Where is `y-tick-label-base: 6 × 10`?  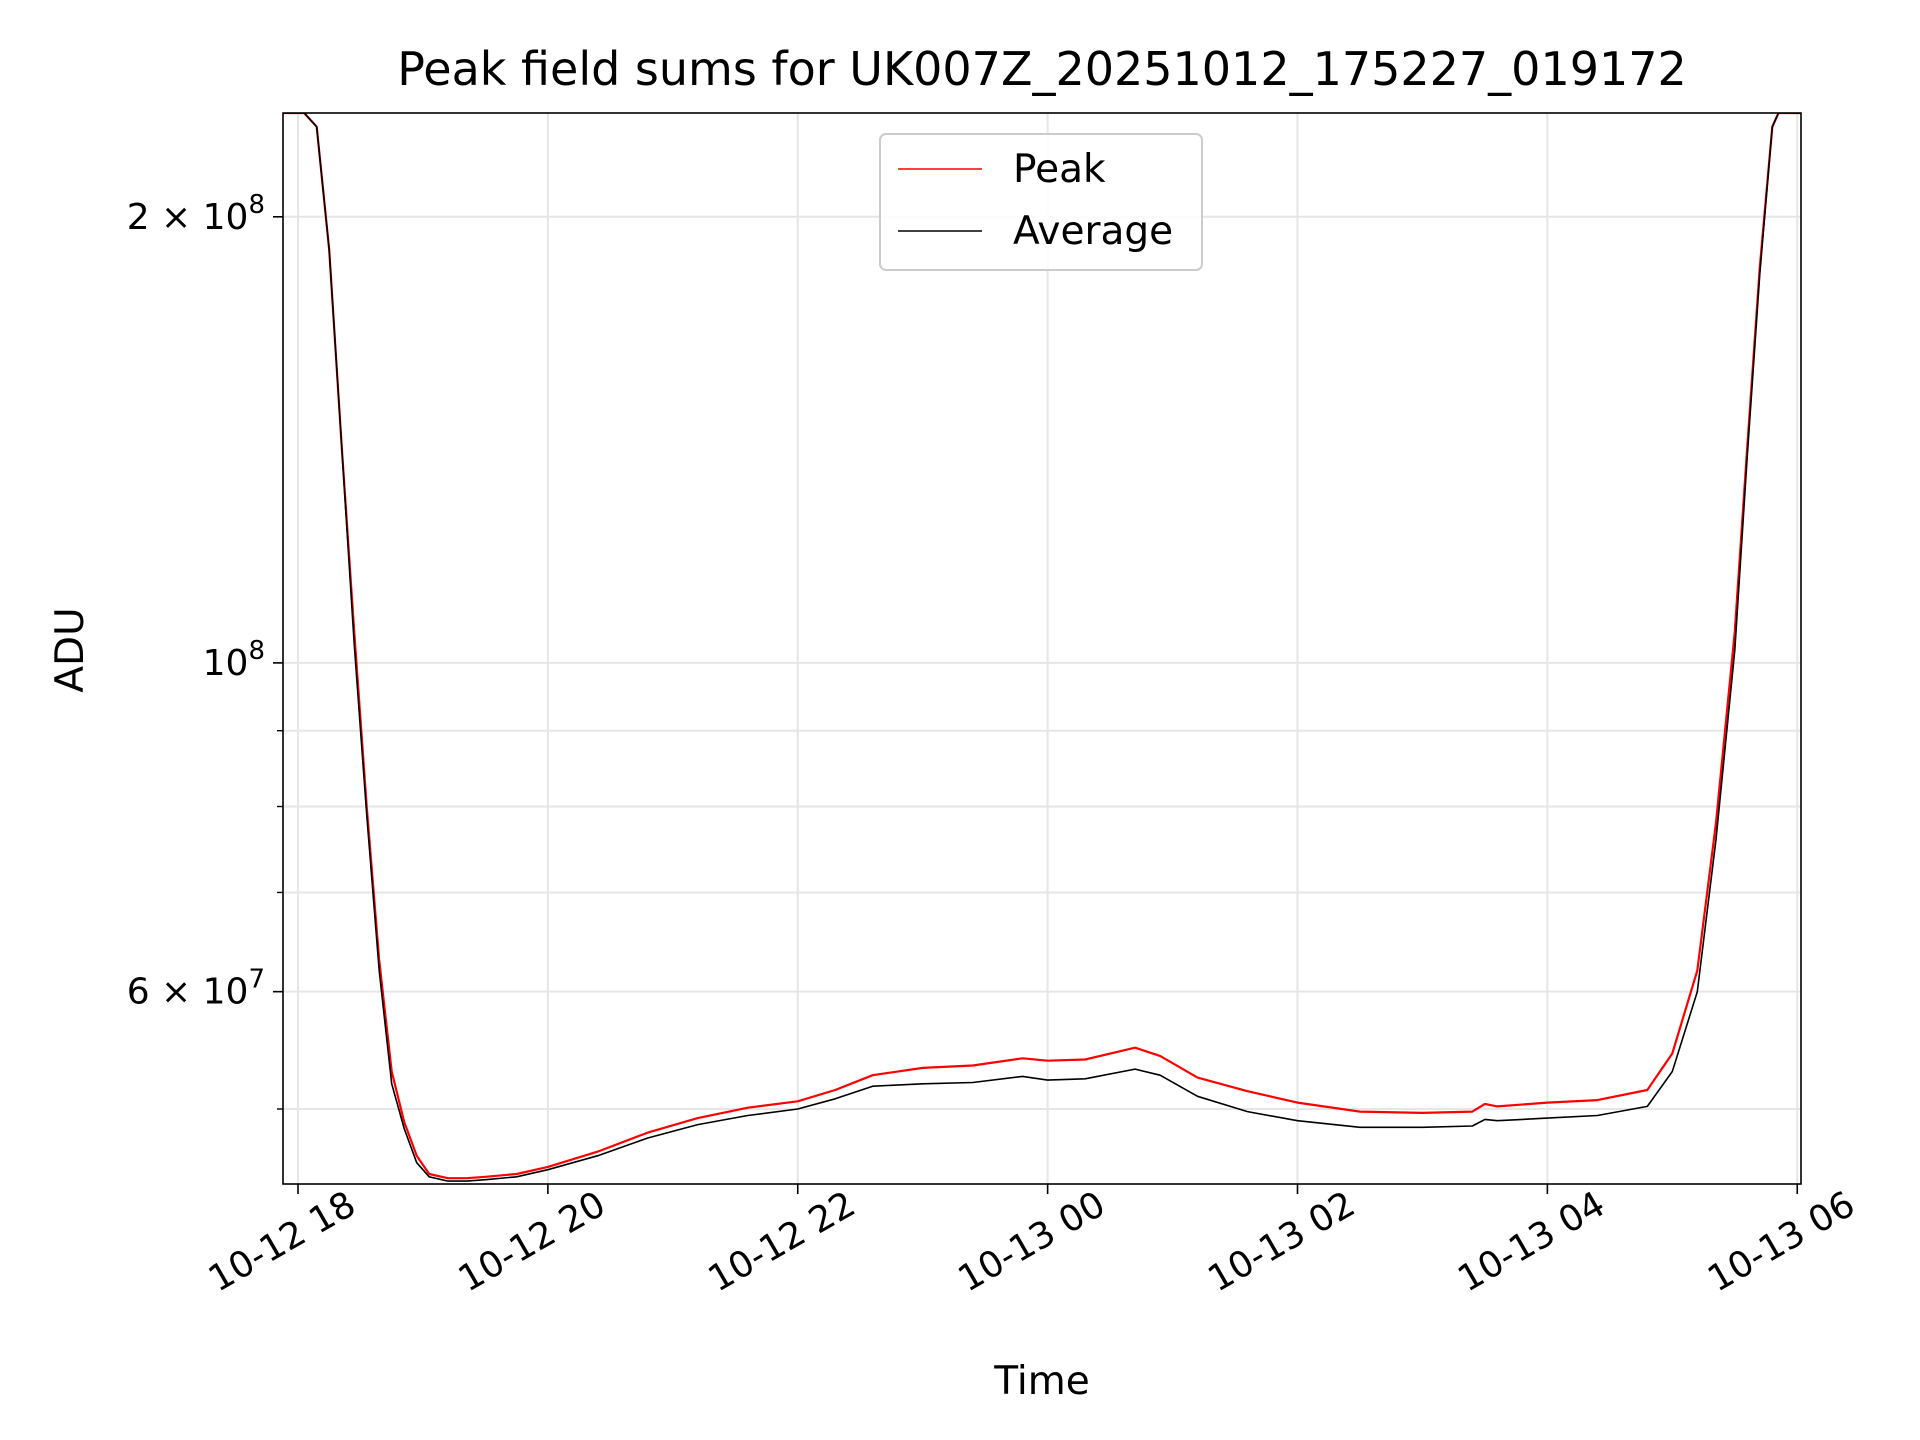 y-tick-label-base: 6 × 10 is located at coordinates (188, 992).